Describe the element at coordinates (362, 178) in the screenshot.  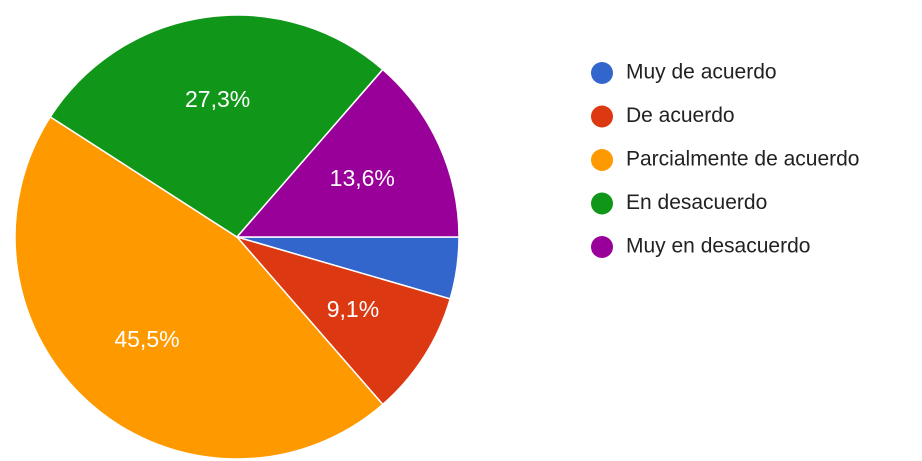
I see `slice-label: 13,6%` at that location.